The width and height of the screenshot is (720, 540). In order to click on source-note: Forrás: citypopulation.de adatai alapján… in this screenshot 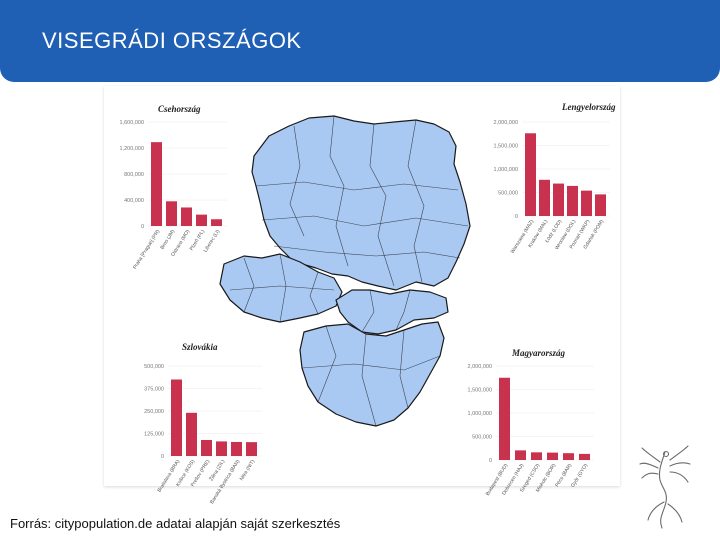, I will do `click(175, 523)`.